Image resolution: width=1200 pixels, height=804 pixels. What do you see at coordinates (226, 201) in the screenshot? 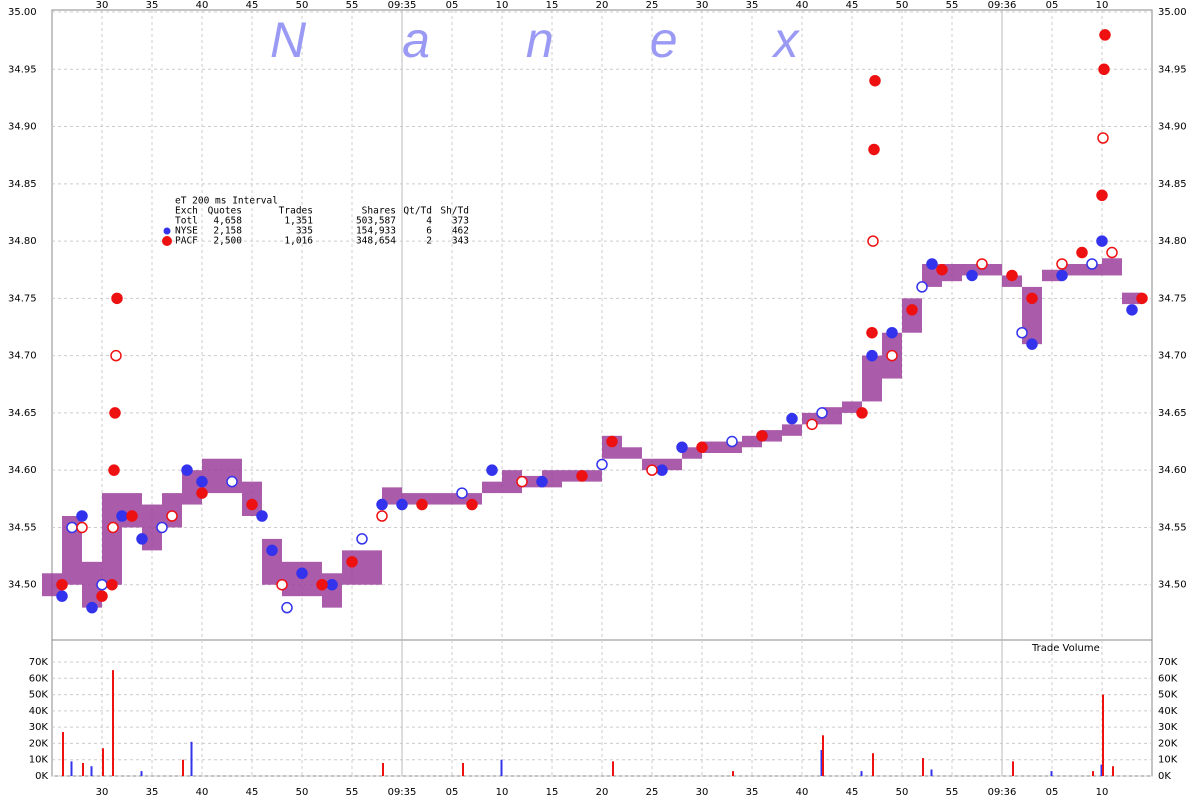
I see `table-title: eT 200 ms Interval` at bounding box center [226, 201].